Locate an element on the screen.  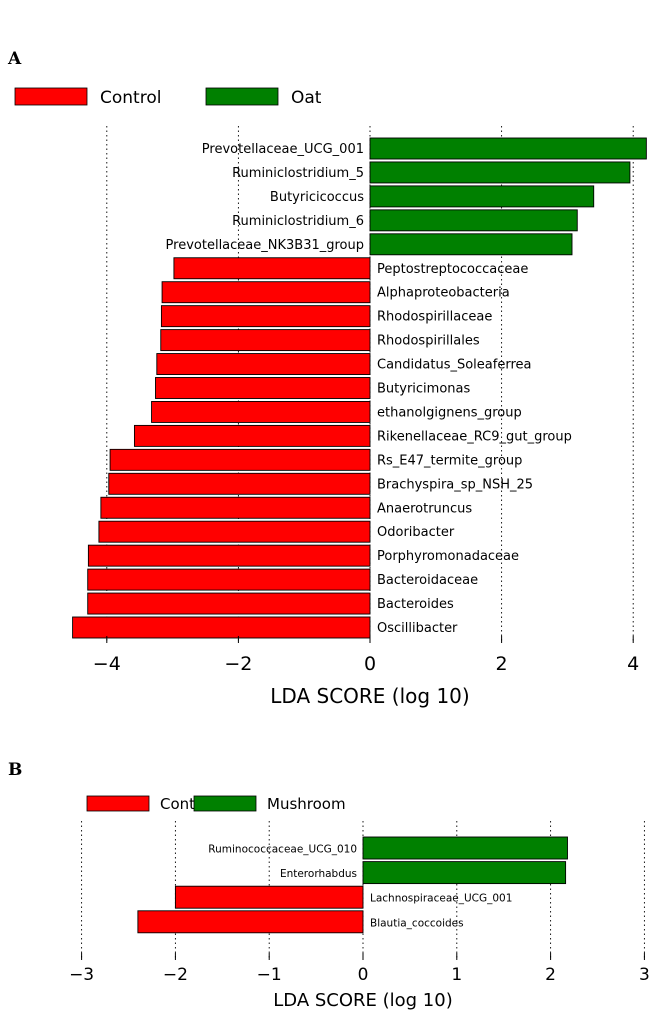
bar-Blautia_coccoides is located at coordinates (250, 922).